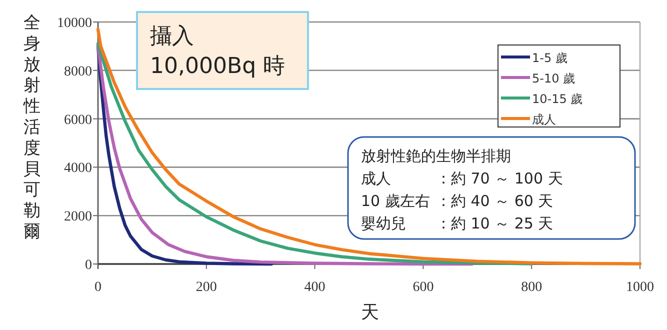 Image resolution: width=667 pixels, height=330 pixels. Describe the element at coordinates (78, 120) in the screenshot. I see `y-tick-label: 6000` at that location.